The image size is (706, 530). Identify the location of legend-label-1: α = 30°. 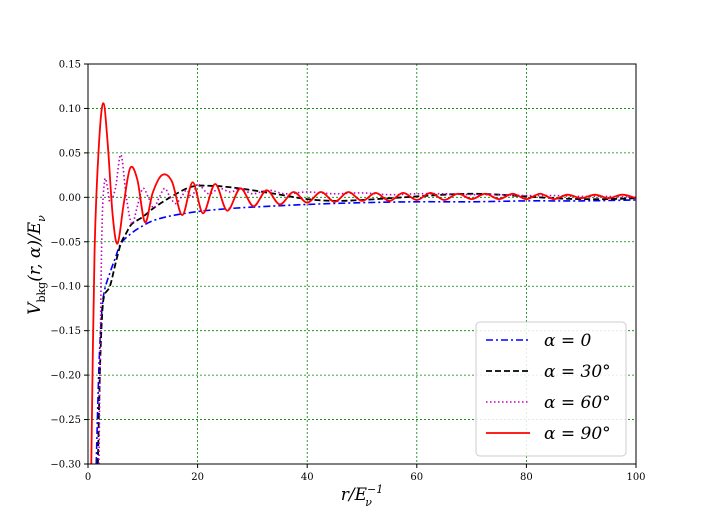
(577, 372).